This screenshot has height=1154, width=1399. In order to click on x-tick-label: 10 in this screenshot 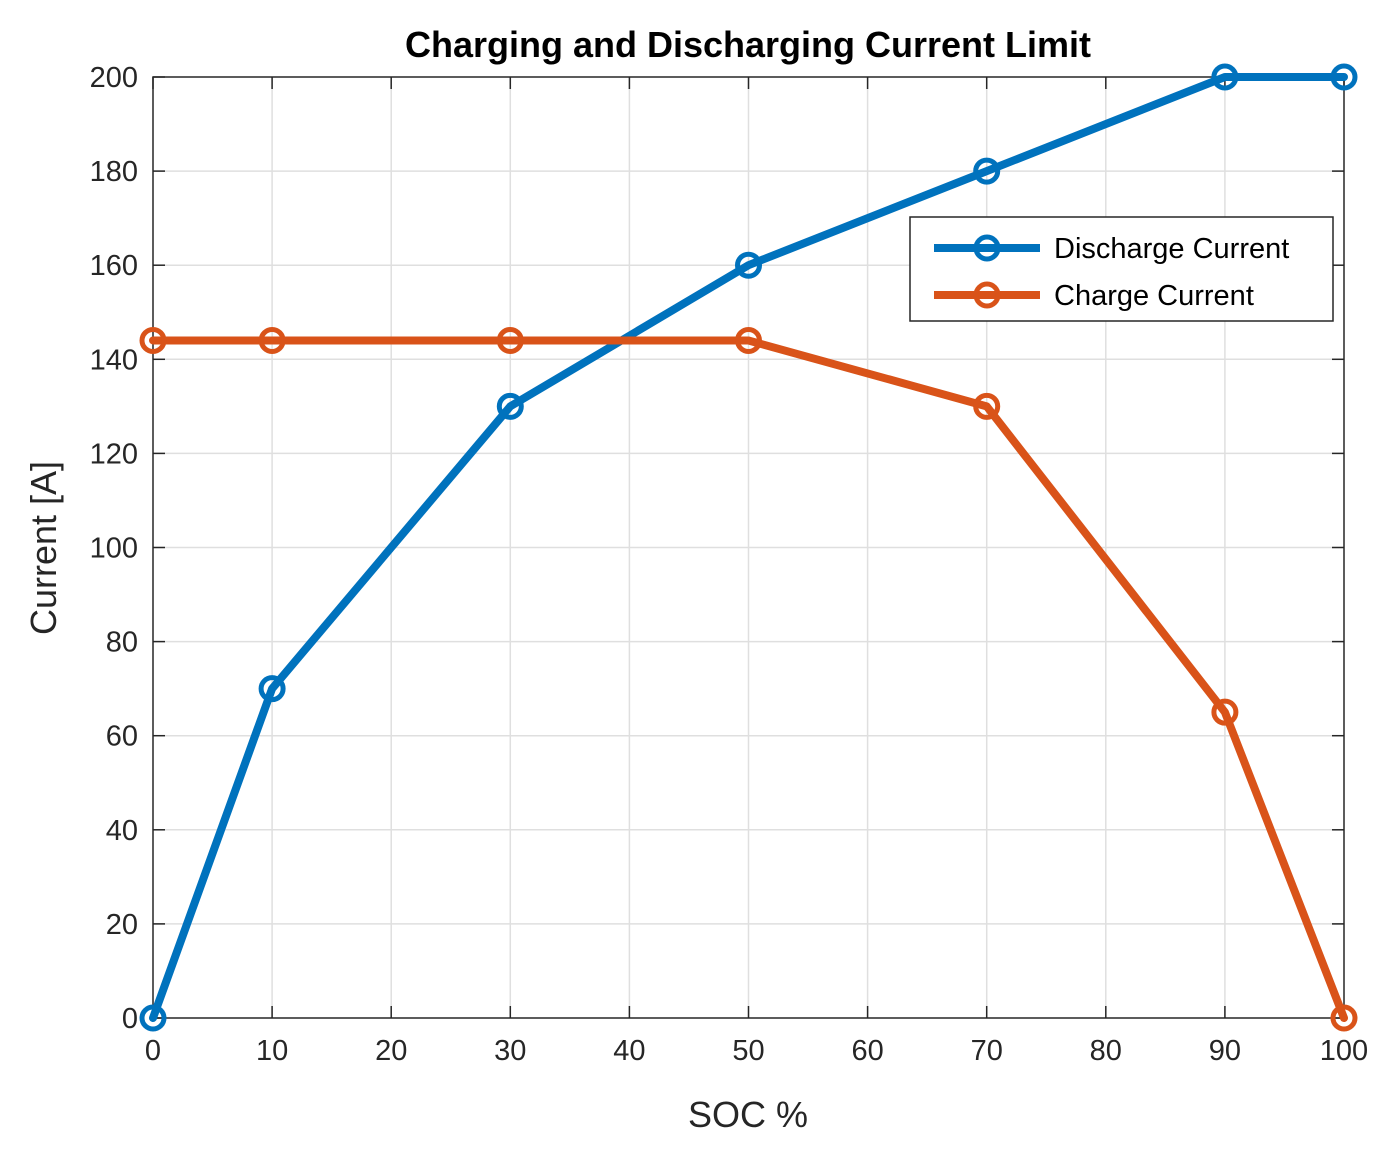, I will do `click(272, 1051)`.